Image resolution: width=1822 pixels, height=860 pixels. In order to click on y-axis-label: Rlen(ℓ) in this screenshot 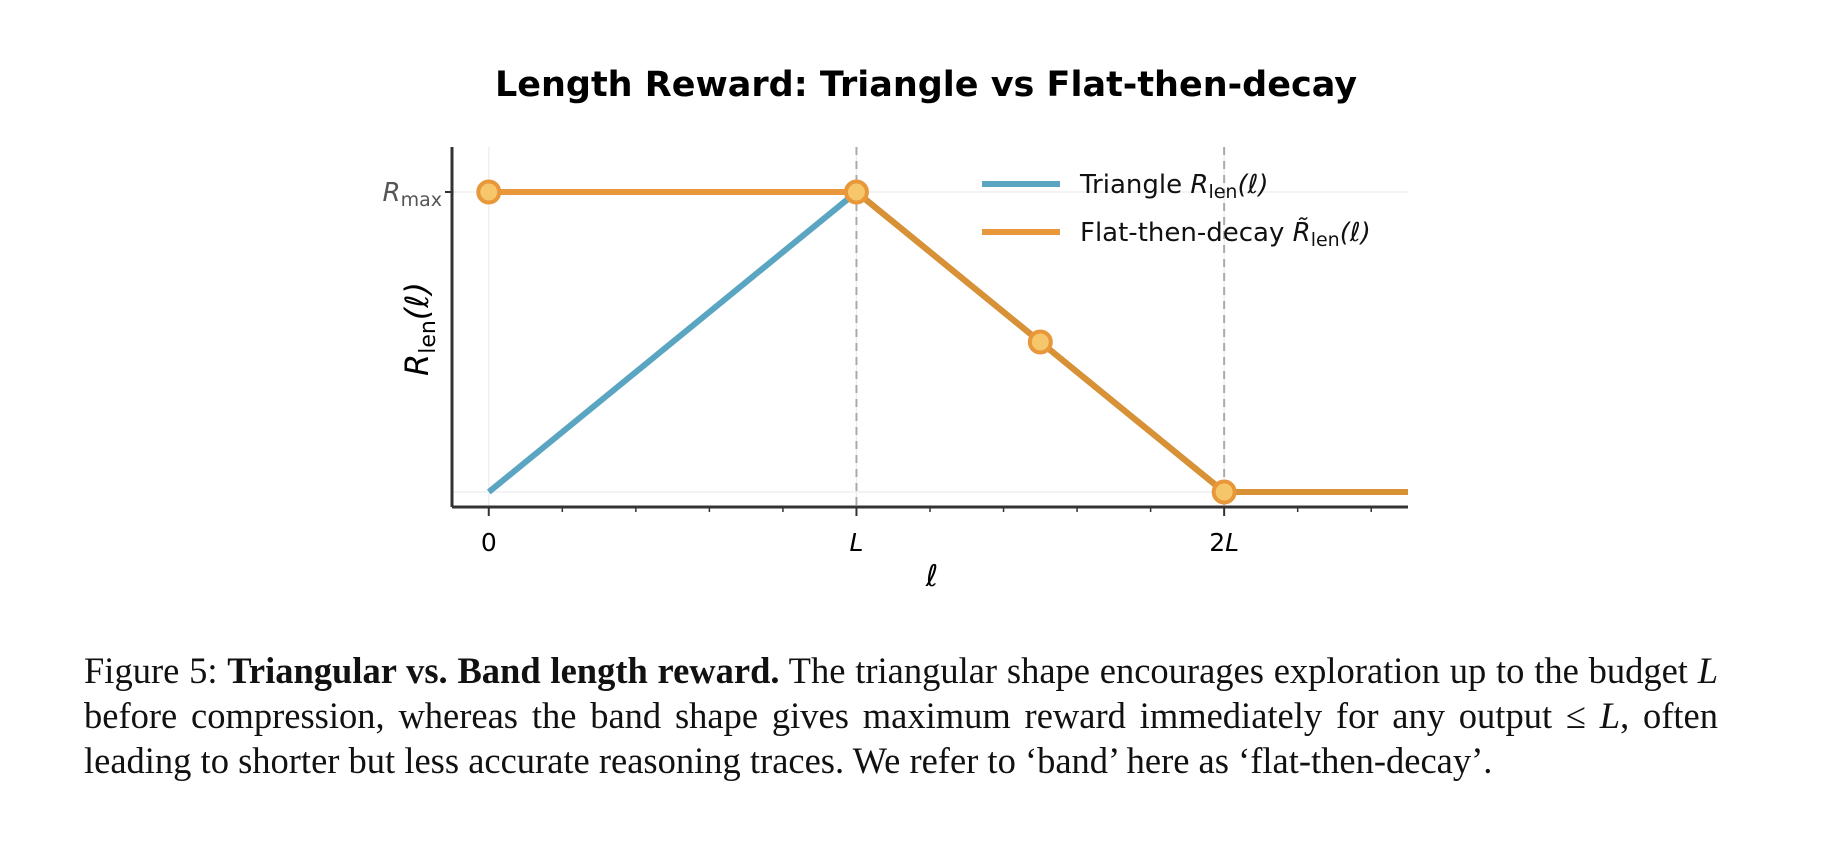, I will do `click(419, 329)`.